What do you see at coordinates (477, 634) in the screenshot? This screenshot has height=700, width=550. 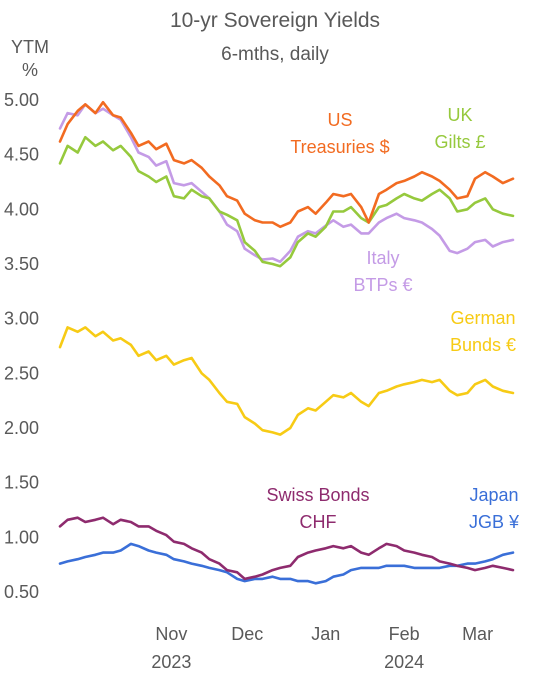 I see `x-tick-label: Mar` at bounding box center [477, 634].